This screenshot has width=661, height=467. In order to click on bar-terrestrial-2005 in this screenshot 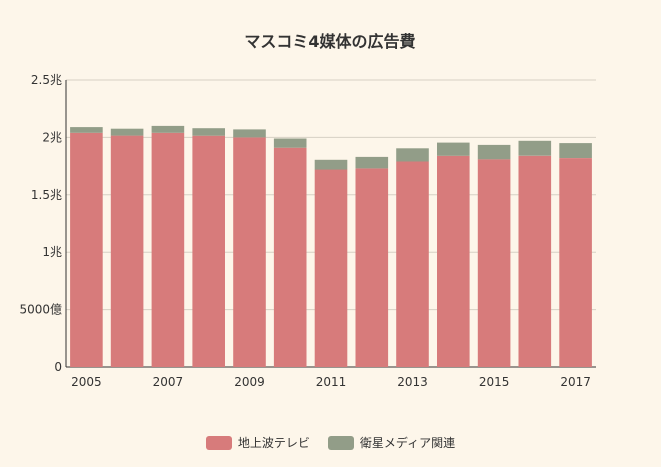, I will do `click(86, 249)`.